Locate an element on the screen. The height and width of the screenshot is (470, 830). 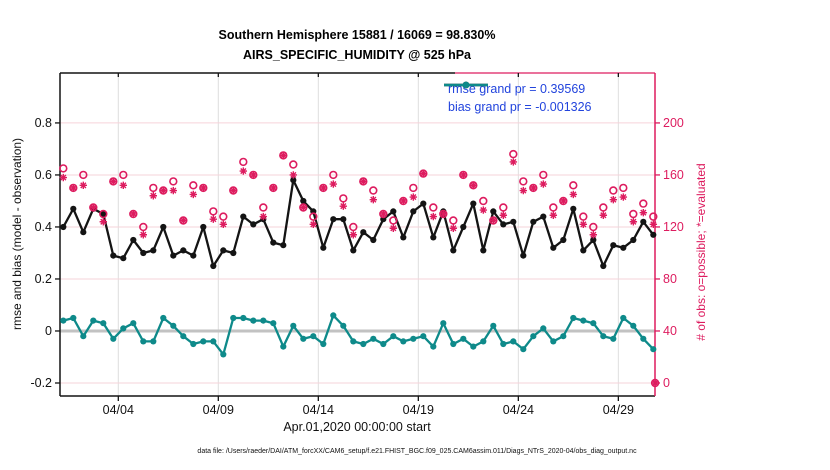
y-tick-label-left: 0.2 is located at coordinates (43, 279).